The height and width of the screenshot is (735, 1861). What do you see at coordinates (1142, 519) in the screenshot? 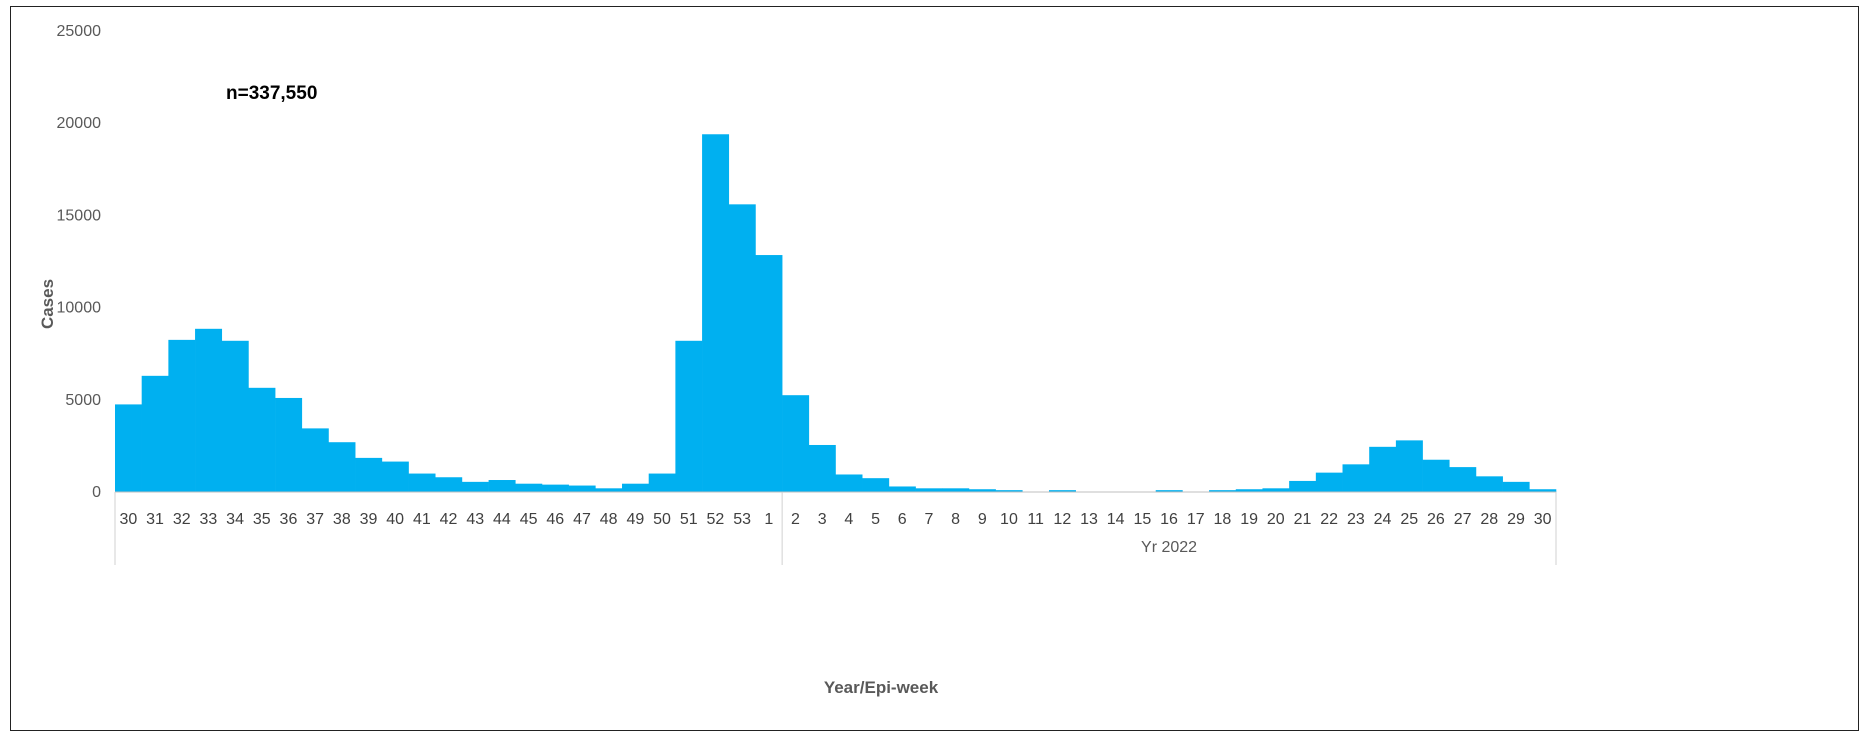
I see `x-tick-label: 15` at bounding box center [1142, 519].